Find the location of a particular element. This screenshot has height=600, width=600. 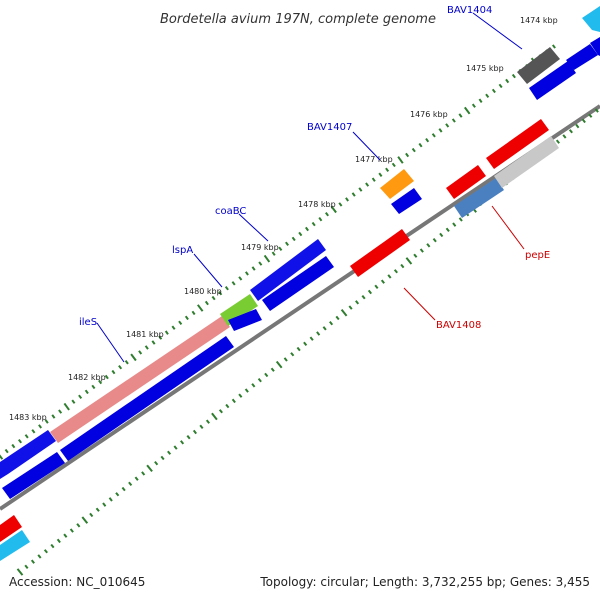

gene-label-BAV1407: BAV1407 is located at coordinates (329, 127).